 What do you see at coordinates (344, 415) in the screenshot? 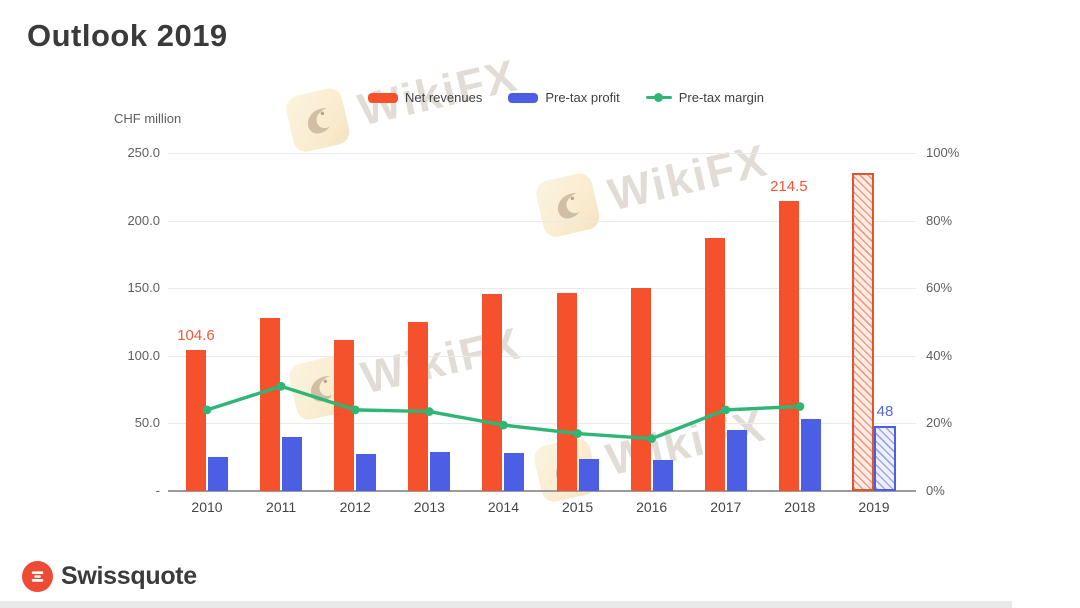
I see `bar-net-revenues-2012` at bounding box center [344, 415].